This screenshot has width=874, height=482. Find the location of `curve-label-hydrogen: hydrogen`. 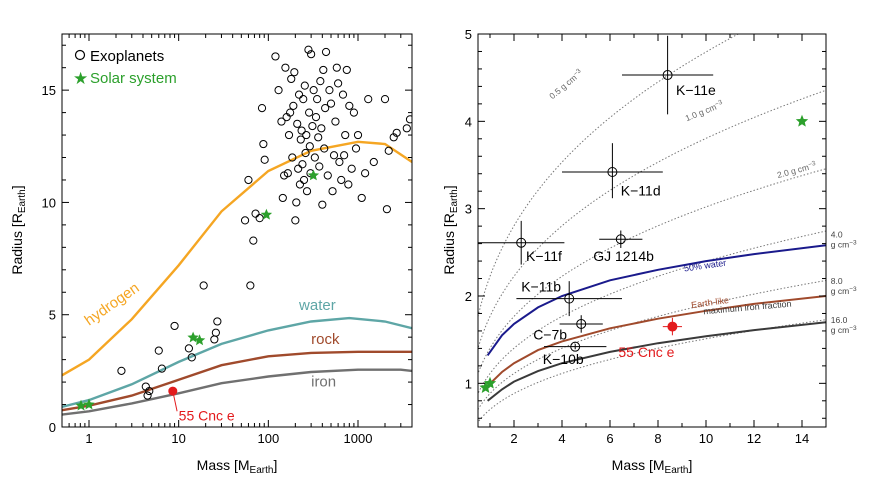

curve-label-hydrogen: hydrogen is located at coordinates (112, 304).